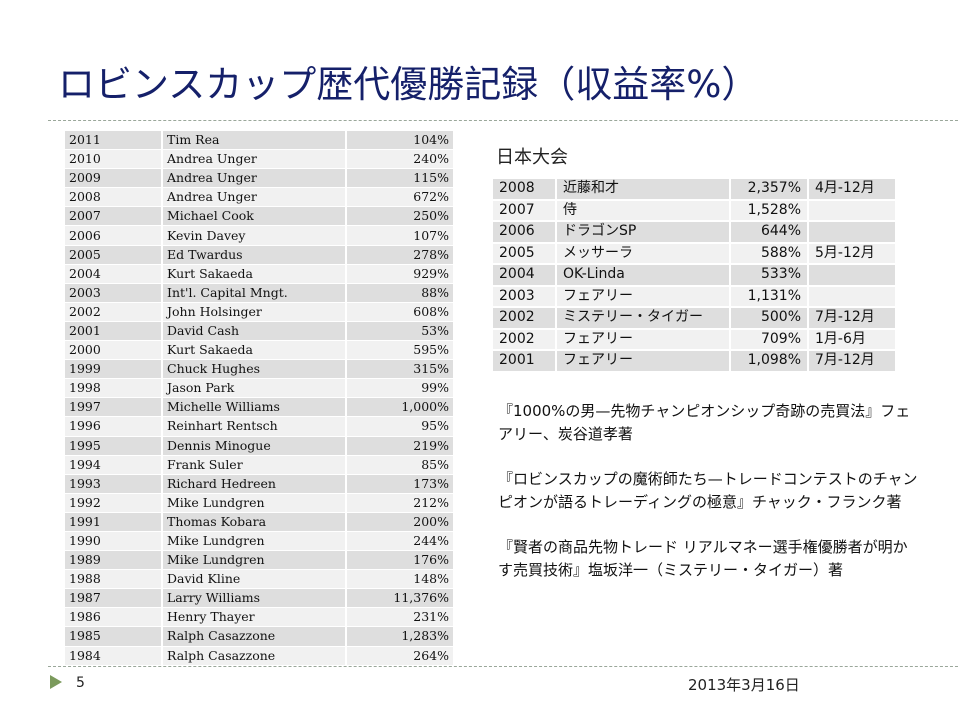 The image size is (960, 720). What do you see at coordinates (399, 350) in the screenshot?
I see `return-cell: 595%` at bounding box center [399, 350].